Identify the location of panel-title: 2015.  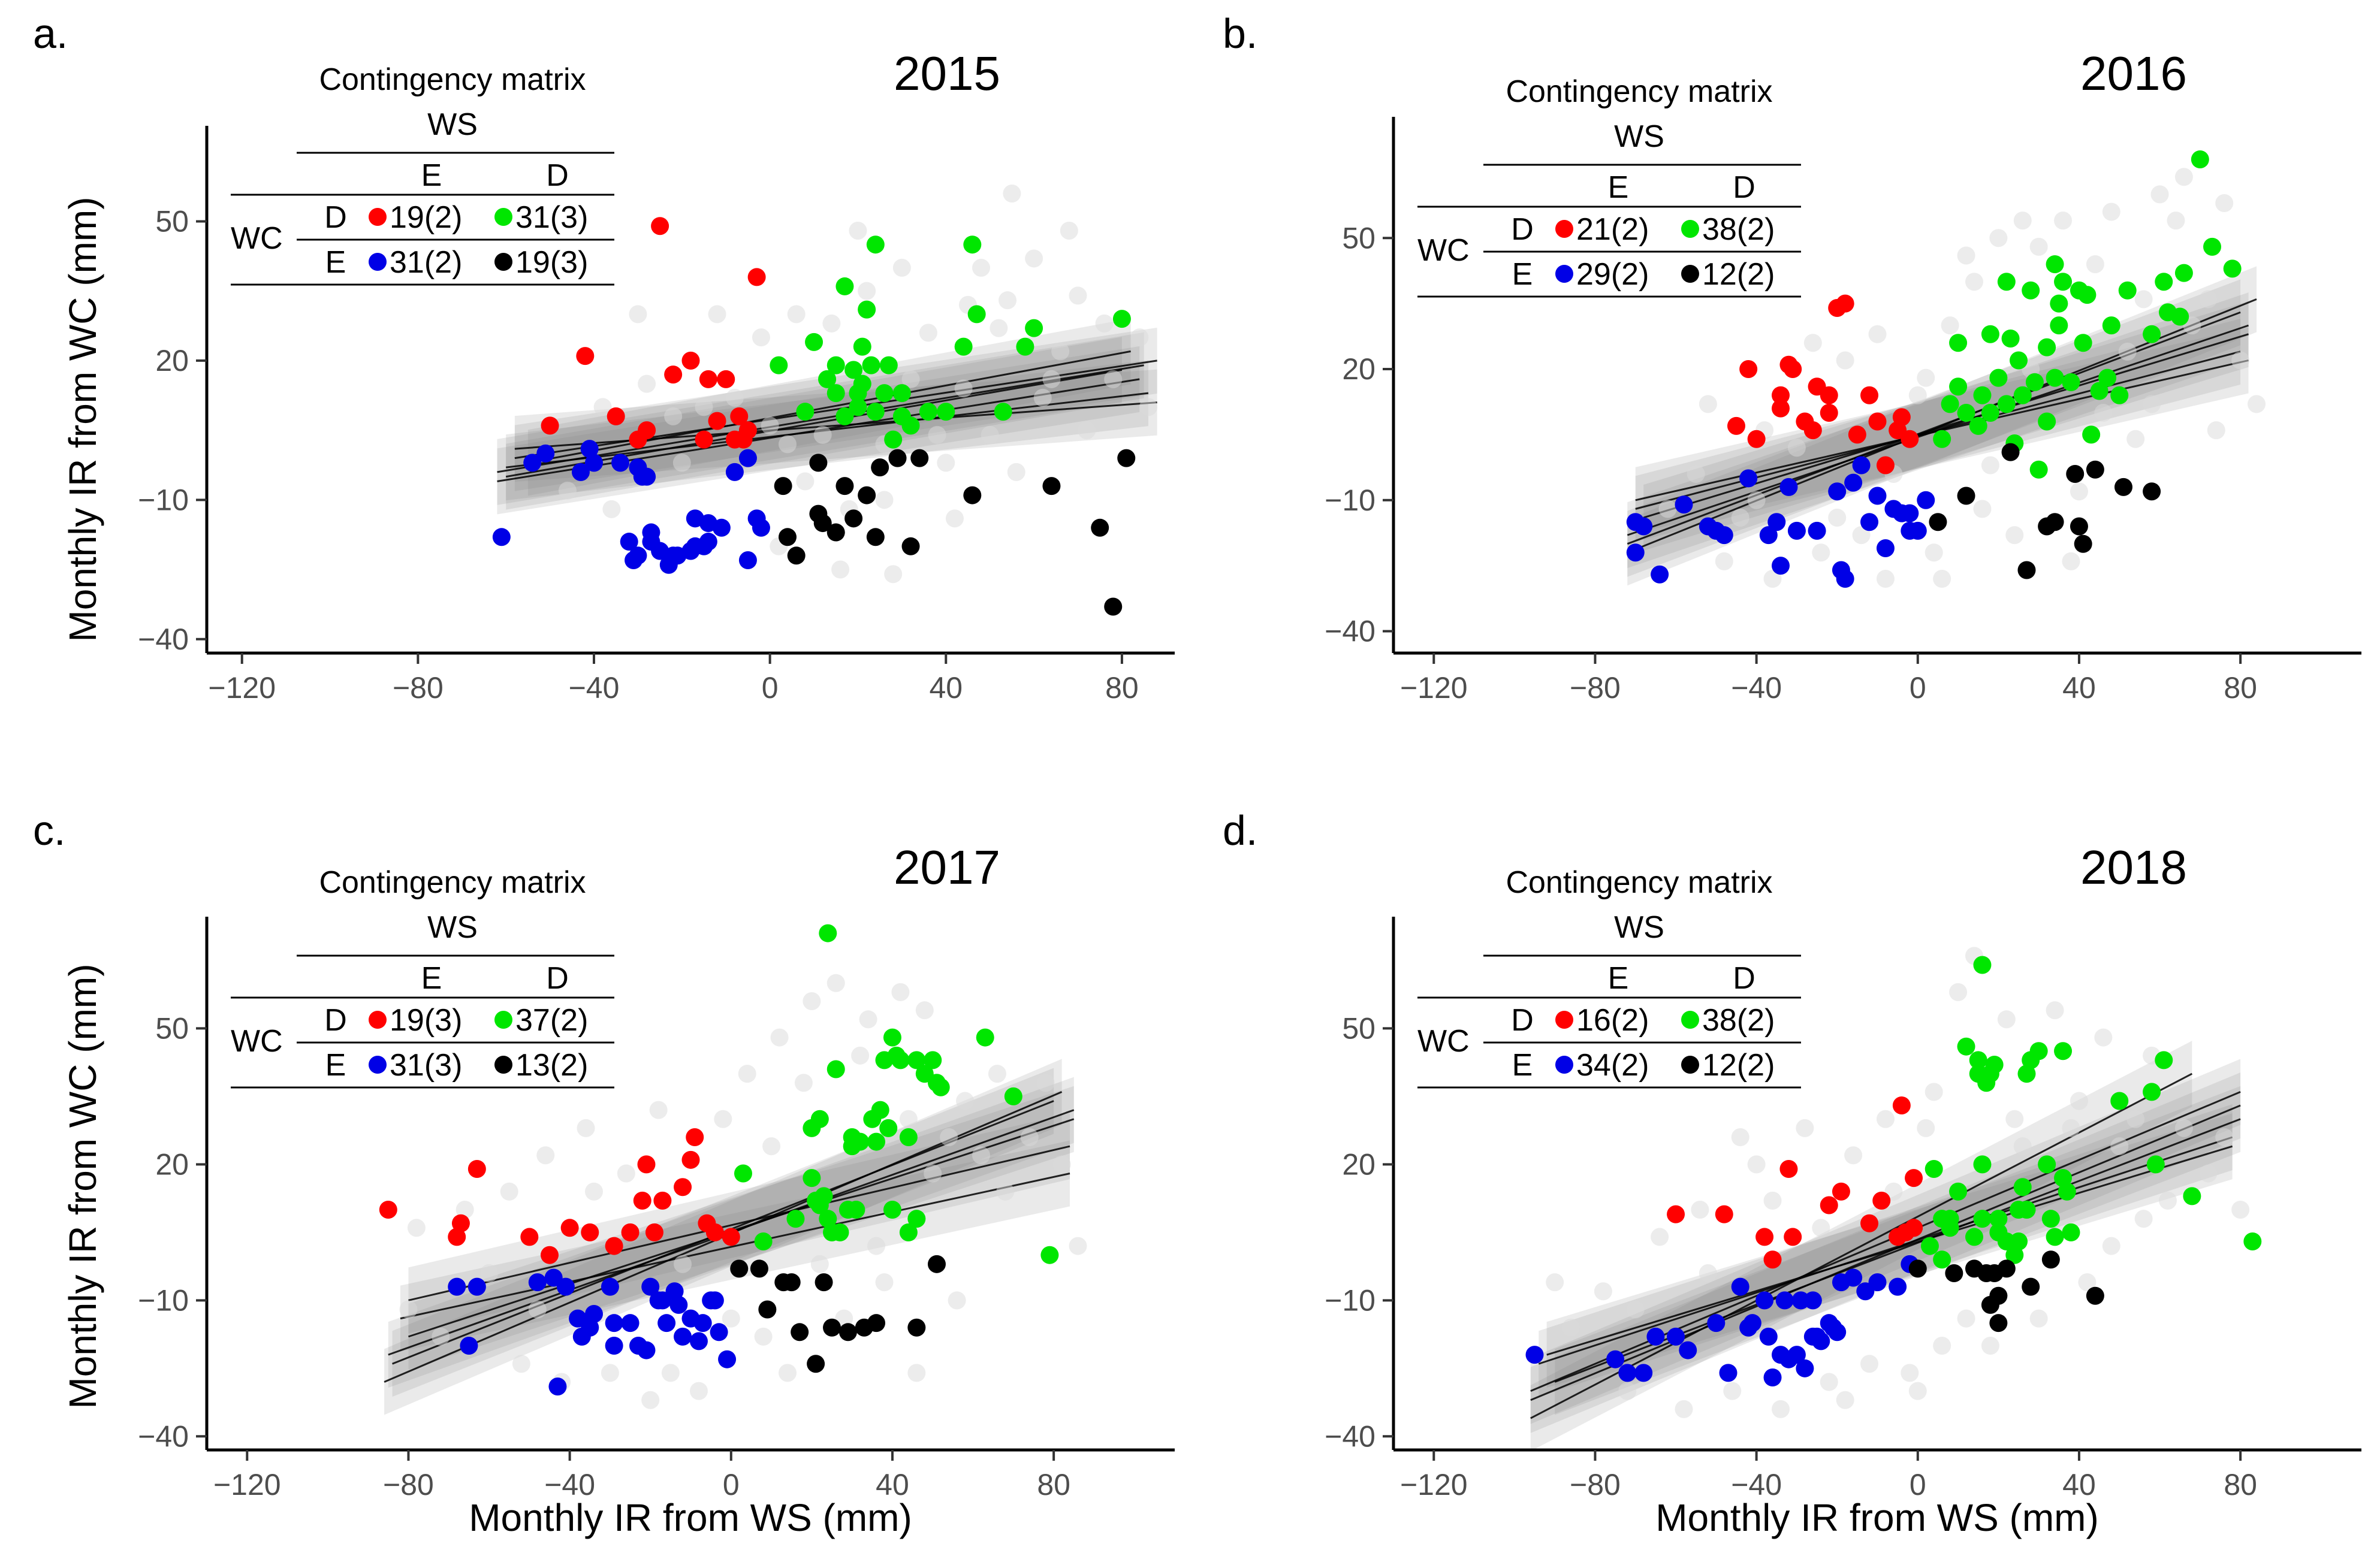
(947, 73).